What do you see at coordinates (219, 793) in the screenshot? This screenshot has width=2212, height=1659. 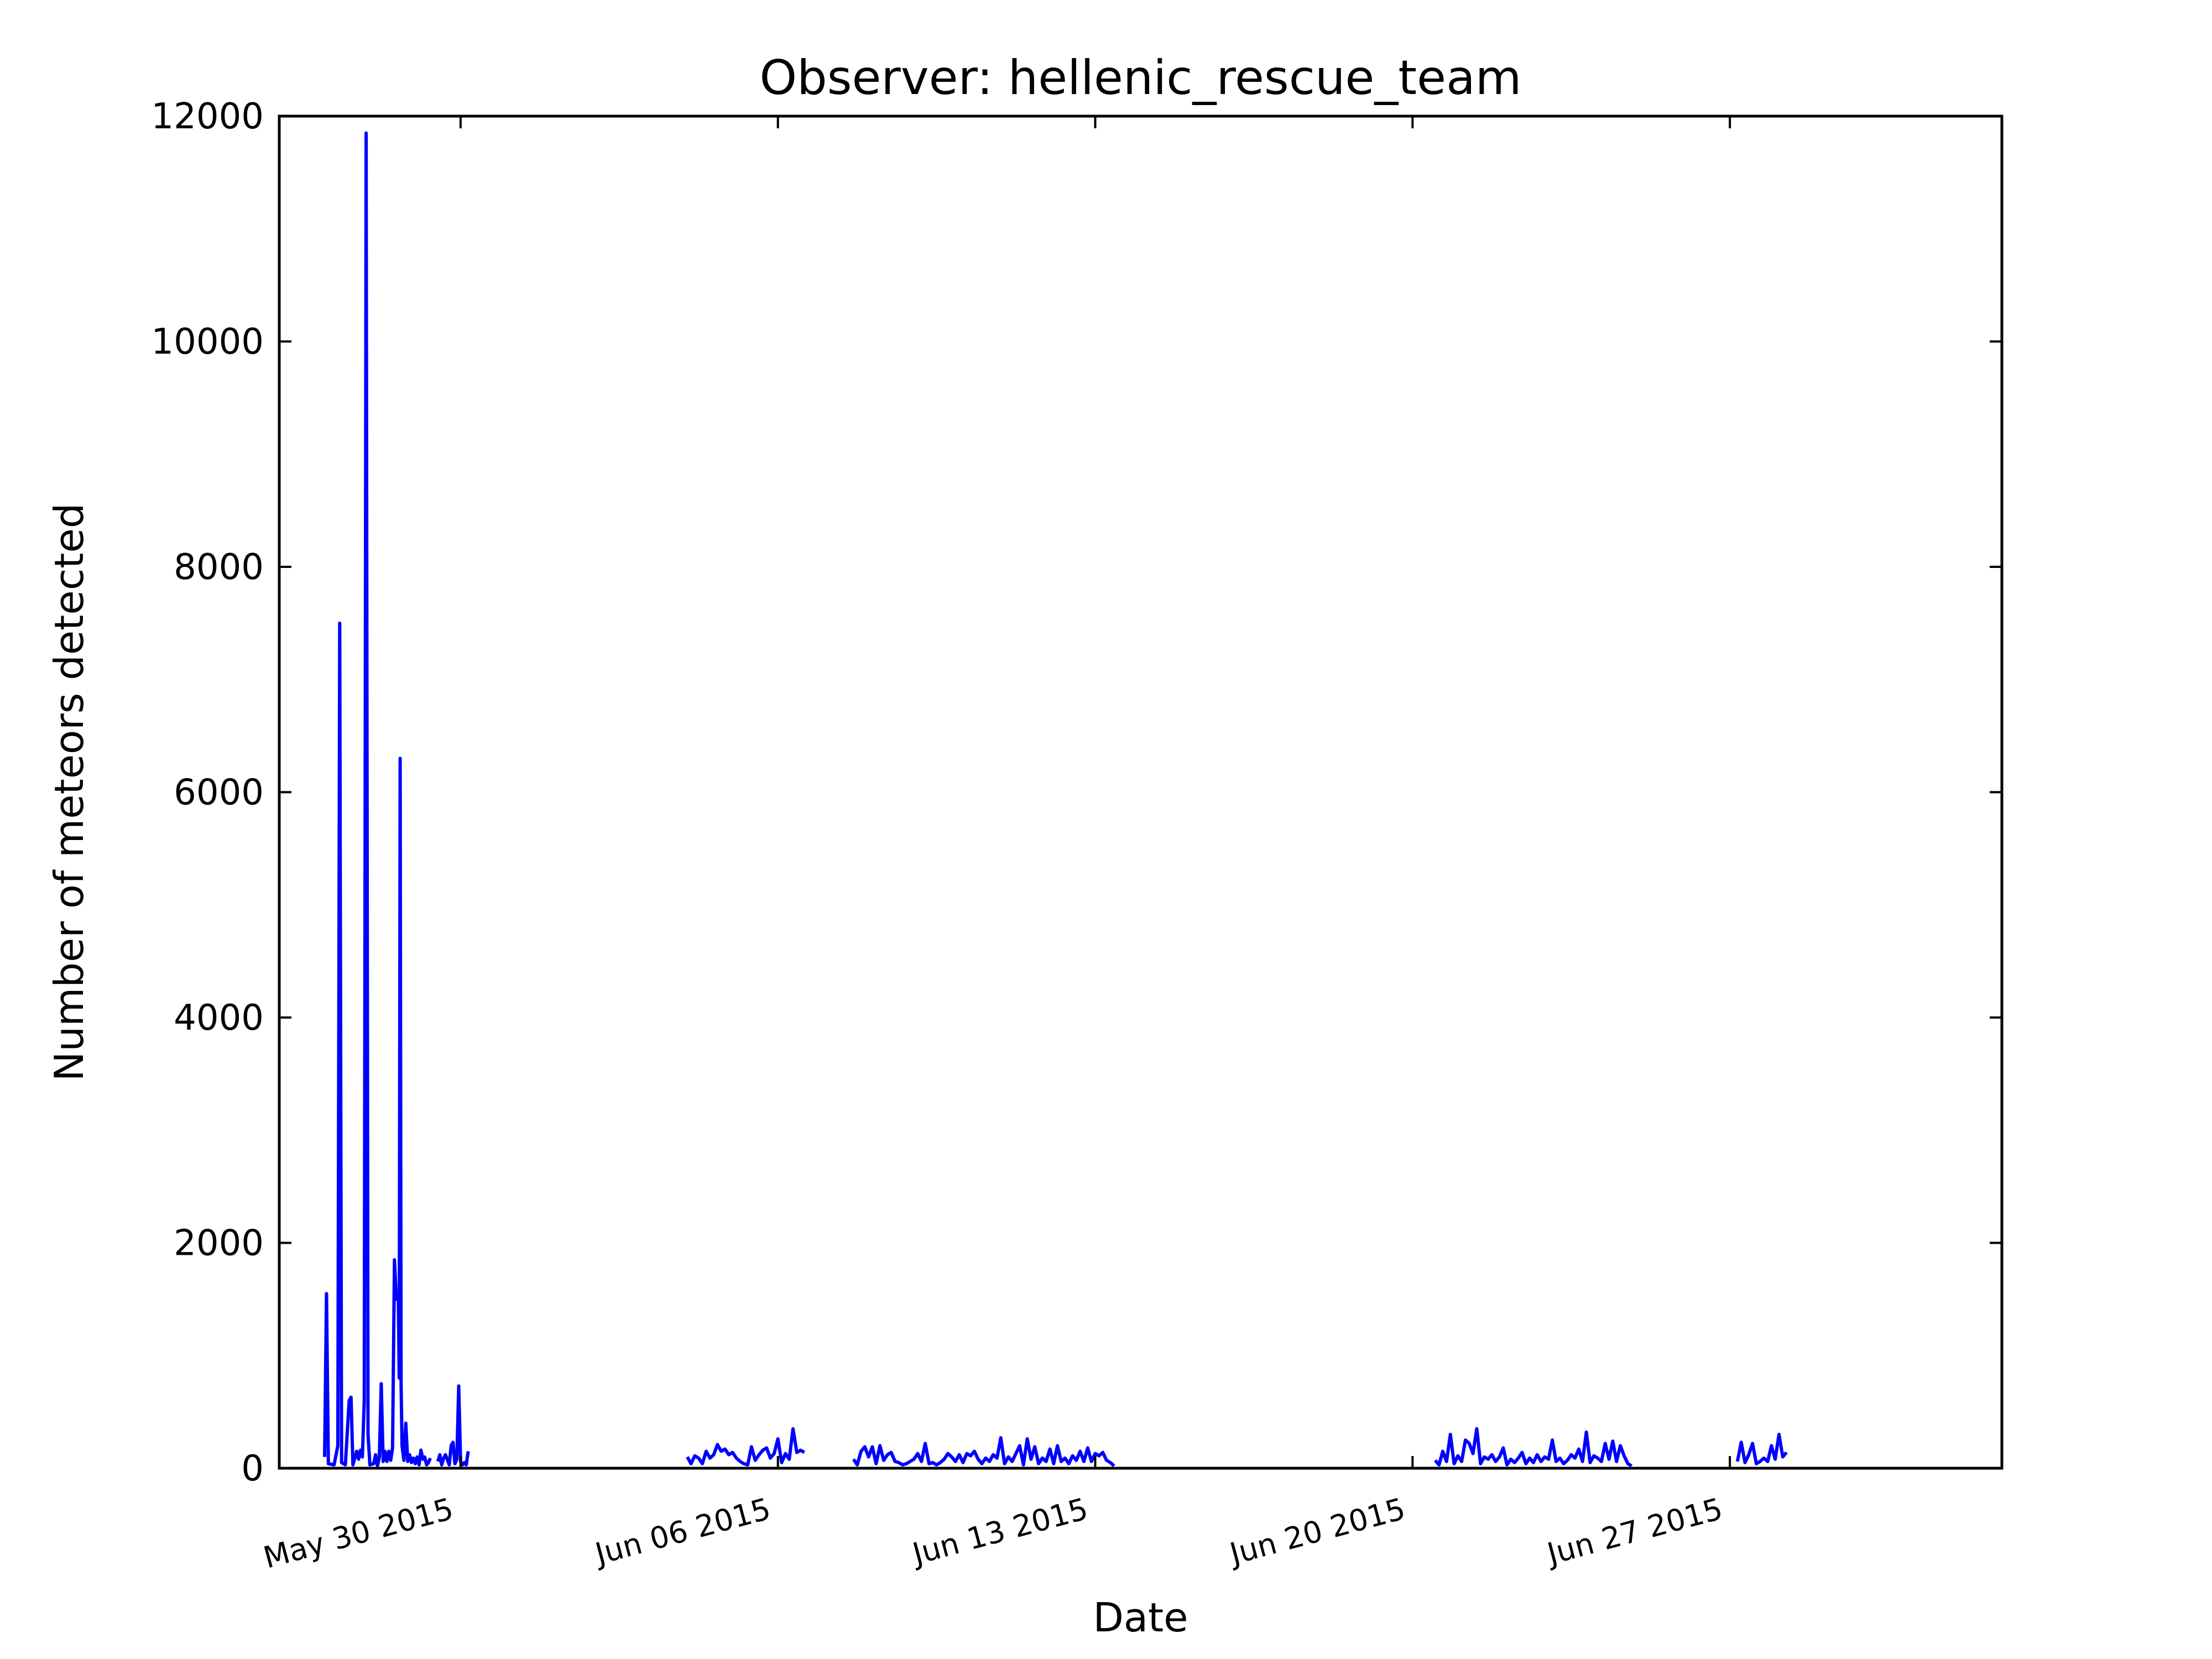 I see `y-tick-label: 6000` at bounding box center [219, 793].